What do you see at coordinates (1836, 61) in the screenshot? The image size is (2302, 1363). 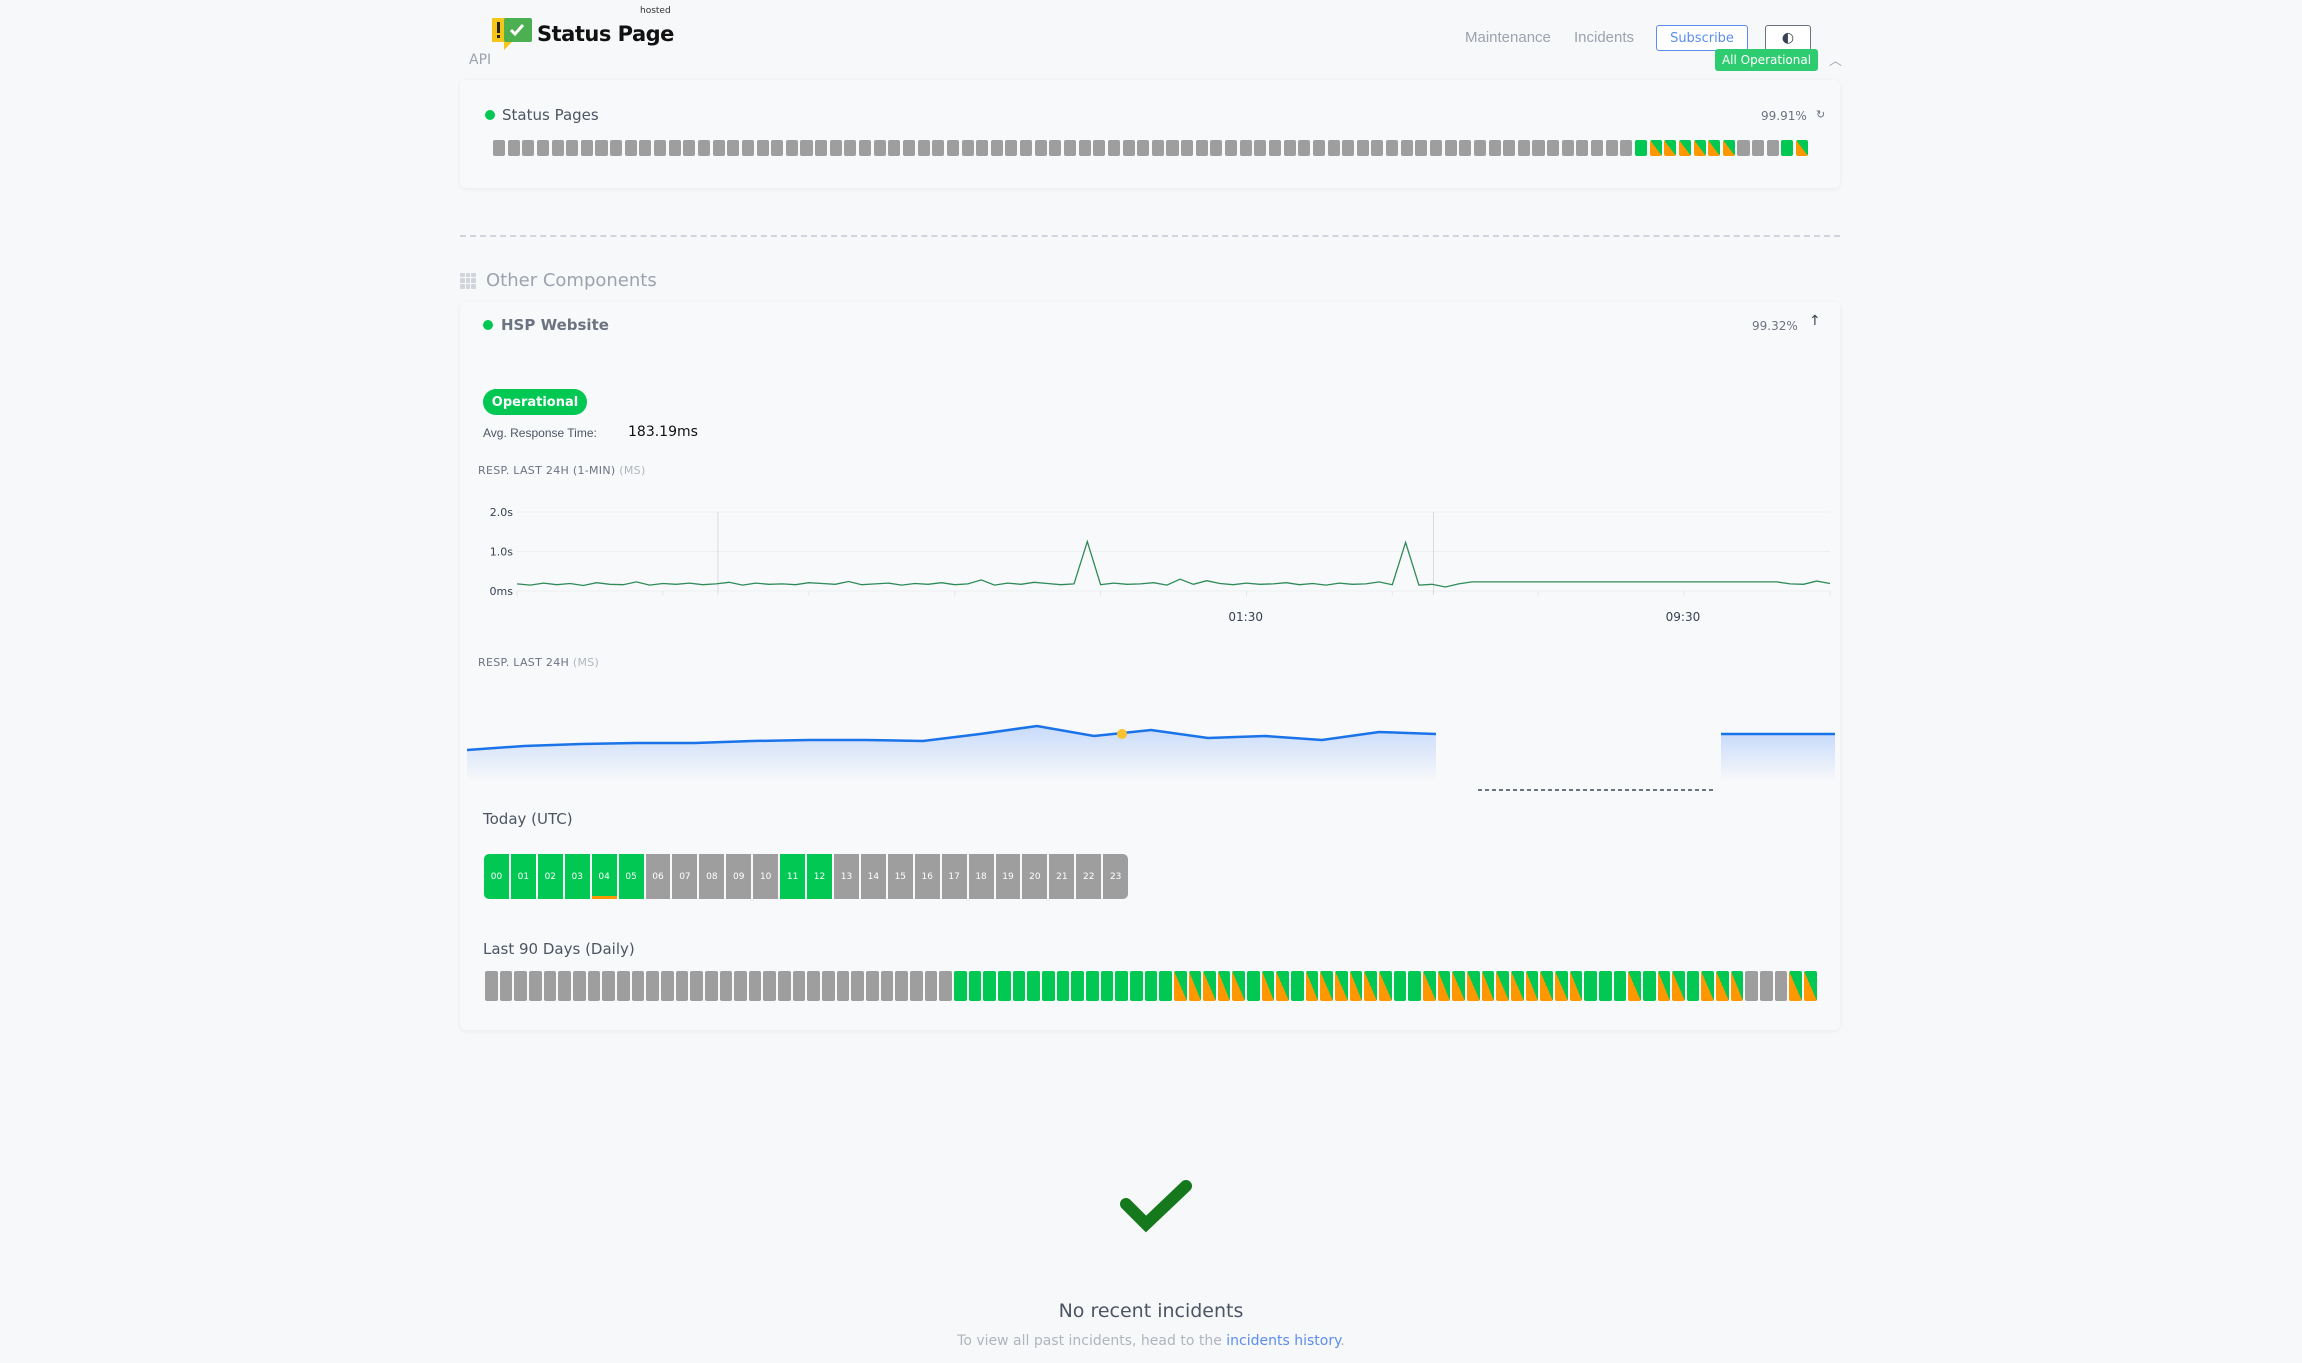 I see `chevron-up-icon: ︿` at bounding box center [1836, 61].